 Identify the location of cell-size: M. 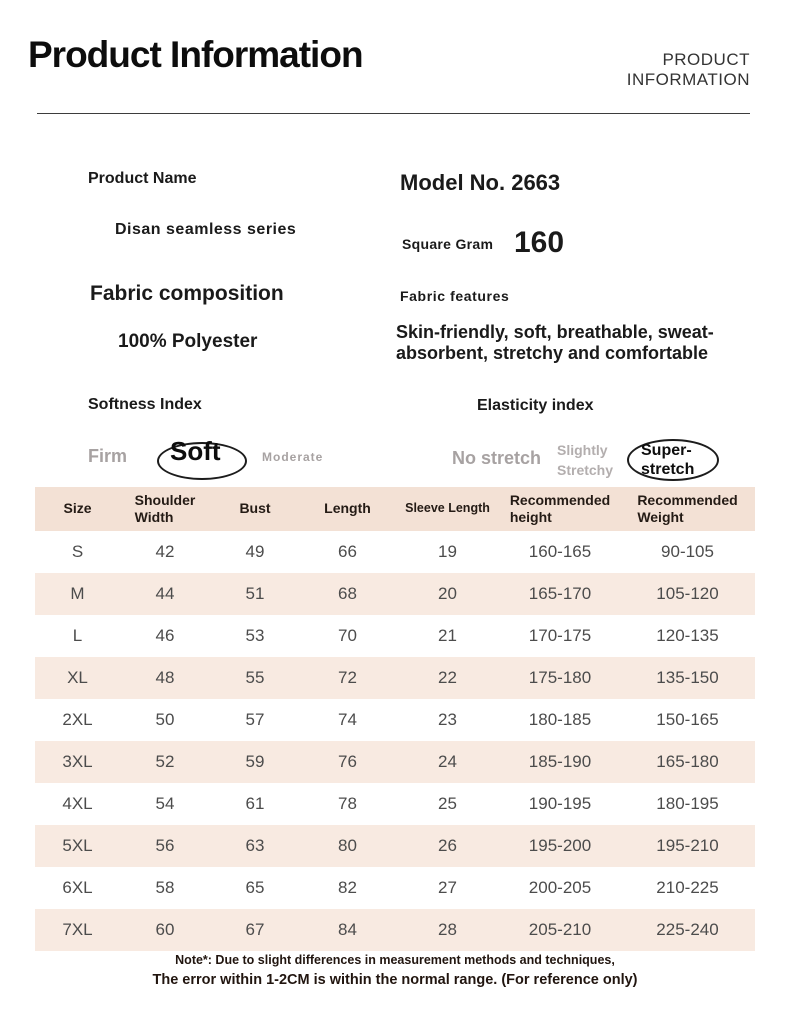
(77, 593).